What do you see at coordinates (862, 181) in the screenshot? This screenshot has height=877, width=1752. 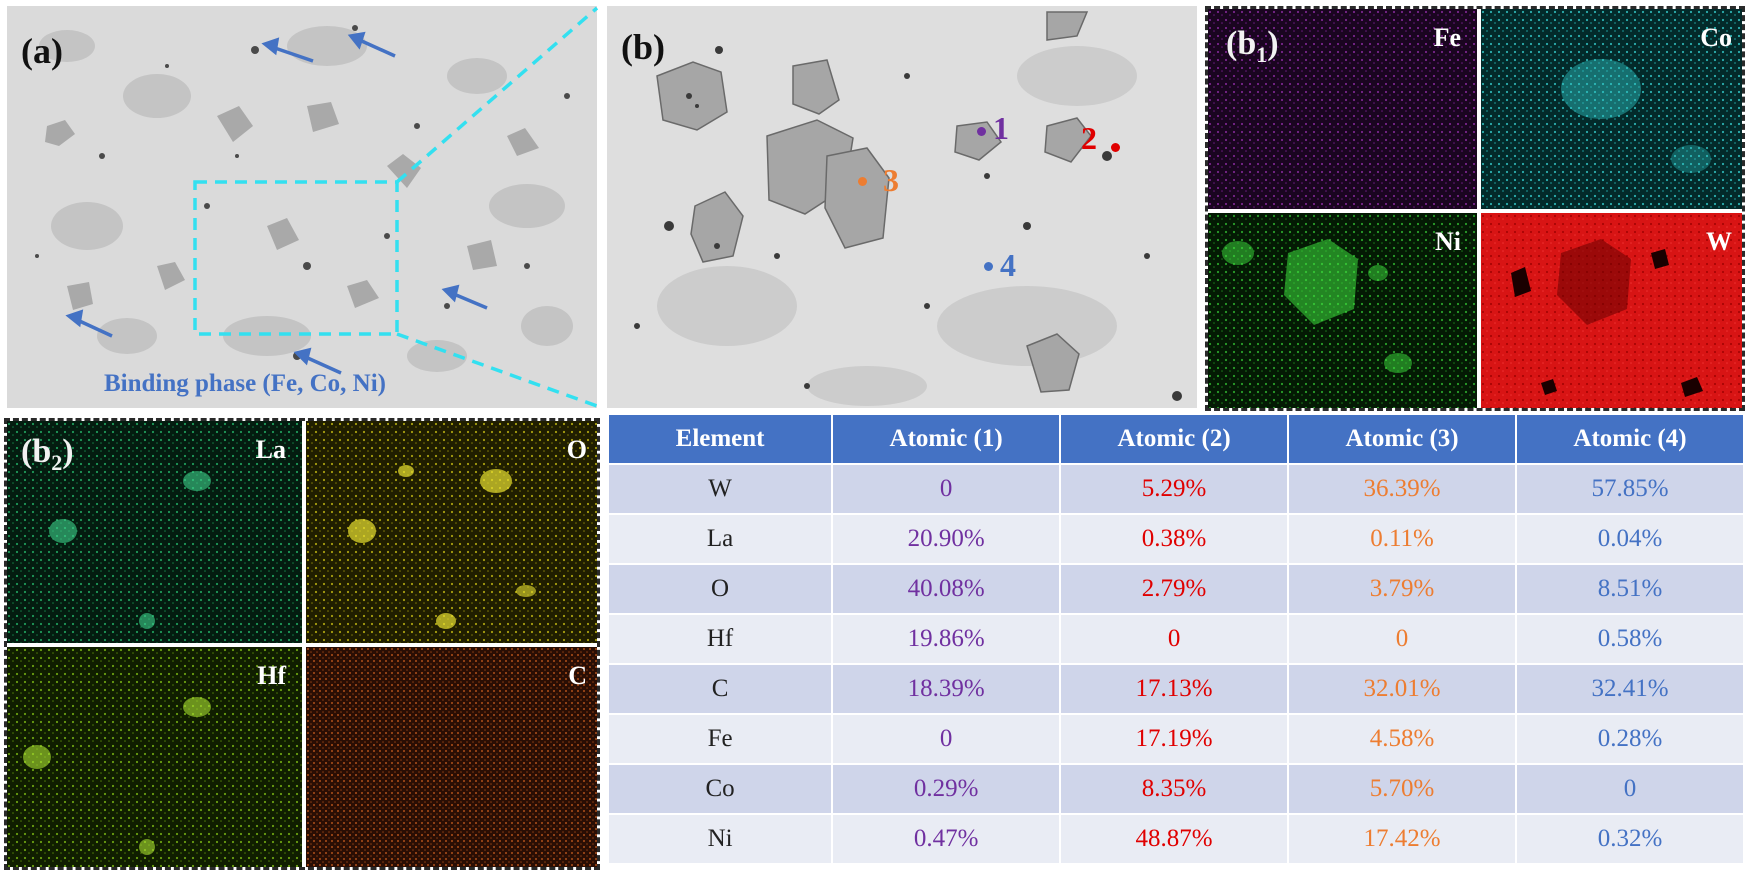 I see `point-3-marker` at bounding box center [862, 181].